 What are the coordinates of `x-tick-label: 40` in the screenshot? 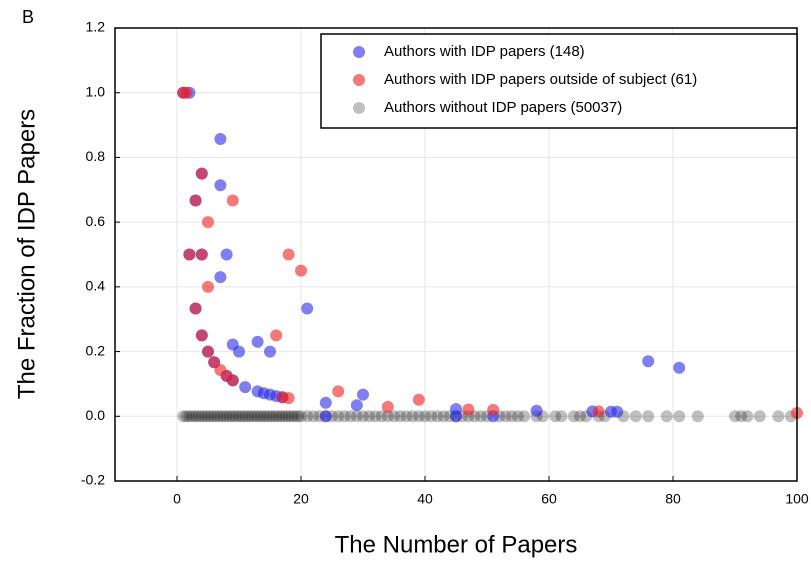 It's located at (425, 499).